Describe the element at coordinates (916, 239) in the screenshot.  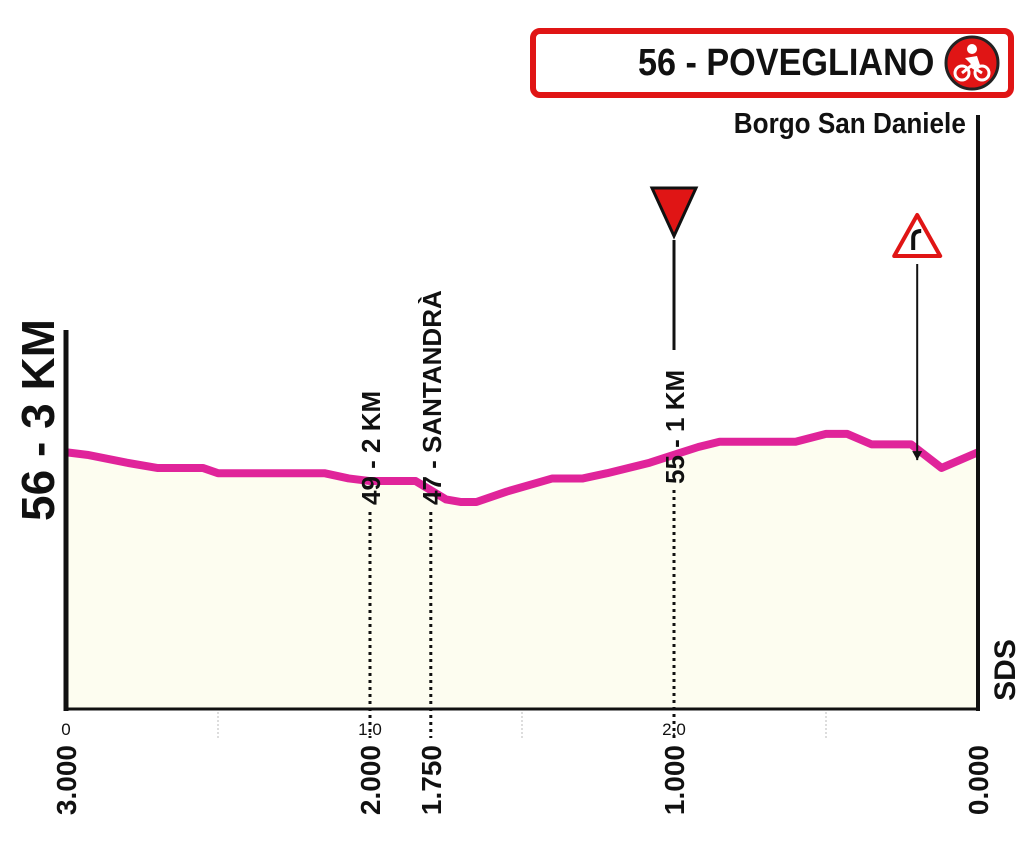
I see `bend-arrow-icon` at that location.